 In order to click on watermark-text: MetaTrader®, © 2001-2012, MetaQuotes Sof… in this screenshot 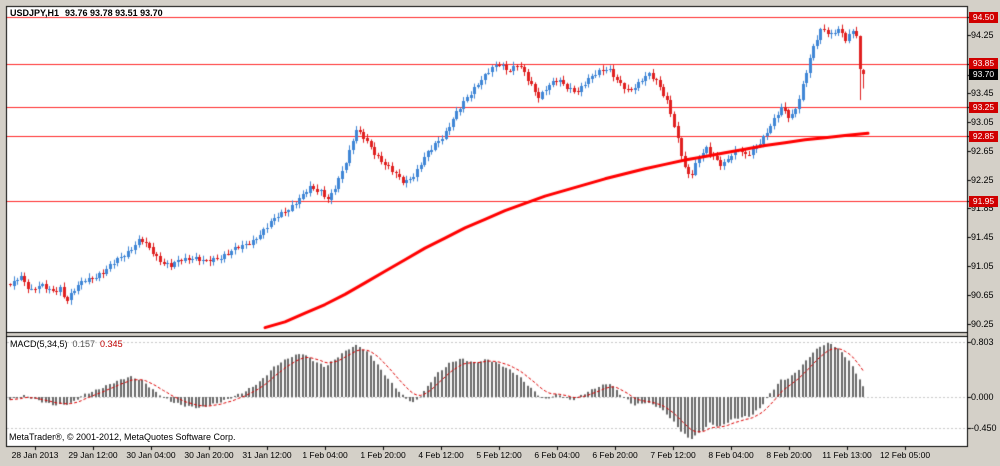, I will do `click(122, 437)`.